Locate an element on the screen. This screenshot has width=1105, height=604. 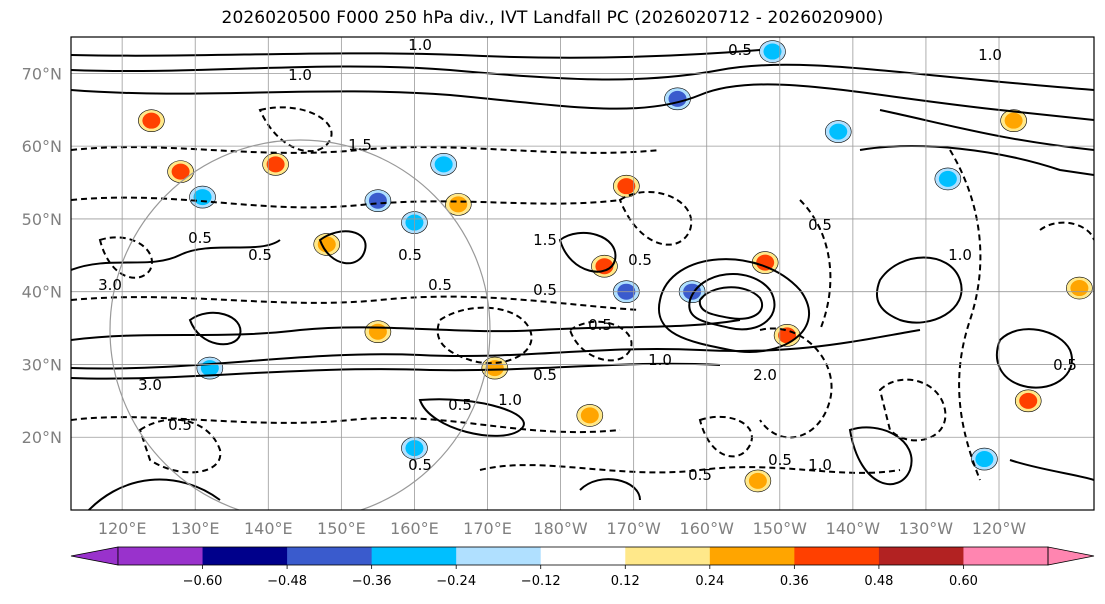
colorbar-tick-label: 0.12 is located at coordinates (625, 581).